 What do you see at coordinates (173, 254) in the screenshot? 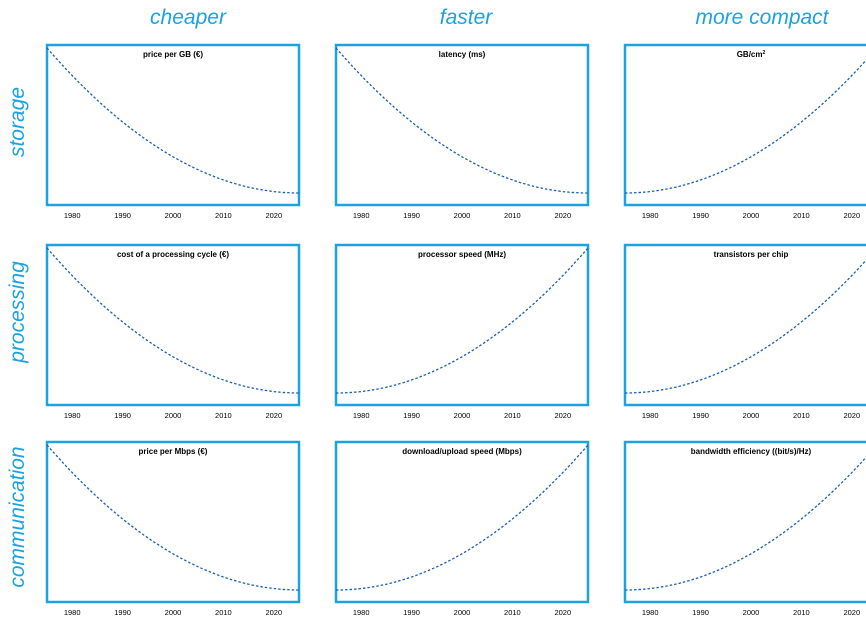
I see `panel-title: cost of a processing cycle (€)` at bounding box center [173, 254].